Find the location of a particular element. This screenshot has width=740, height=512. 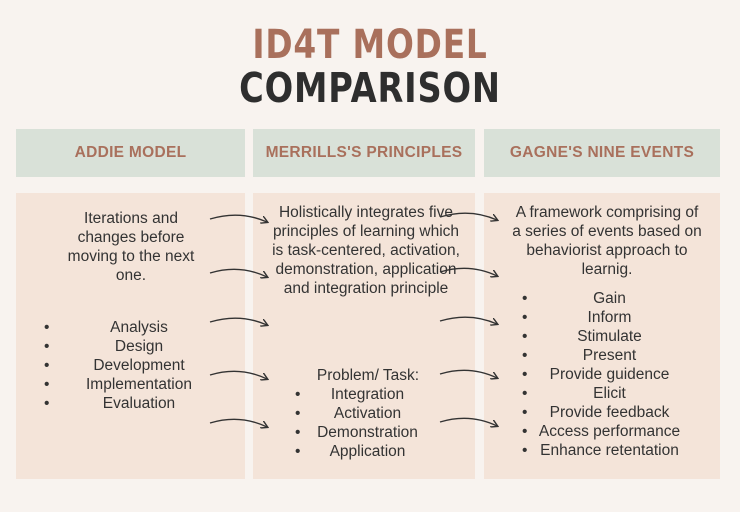

list-item: Present is located at coordinates (609, 355).